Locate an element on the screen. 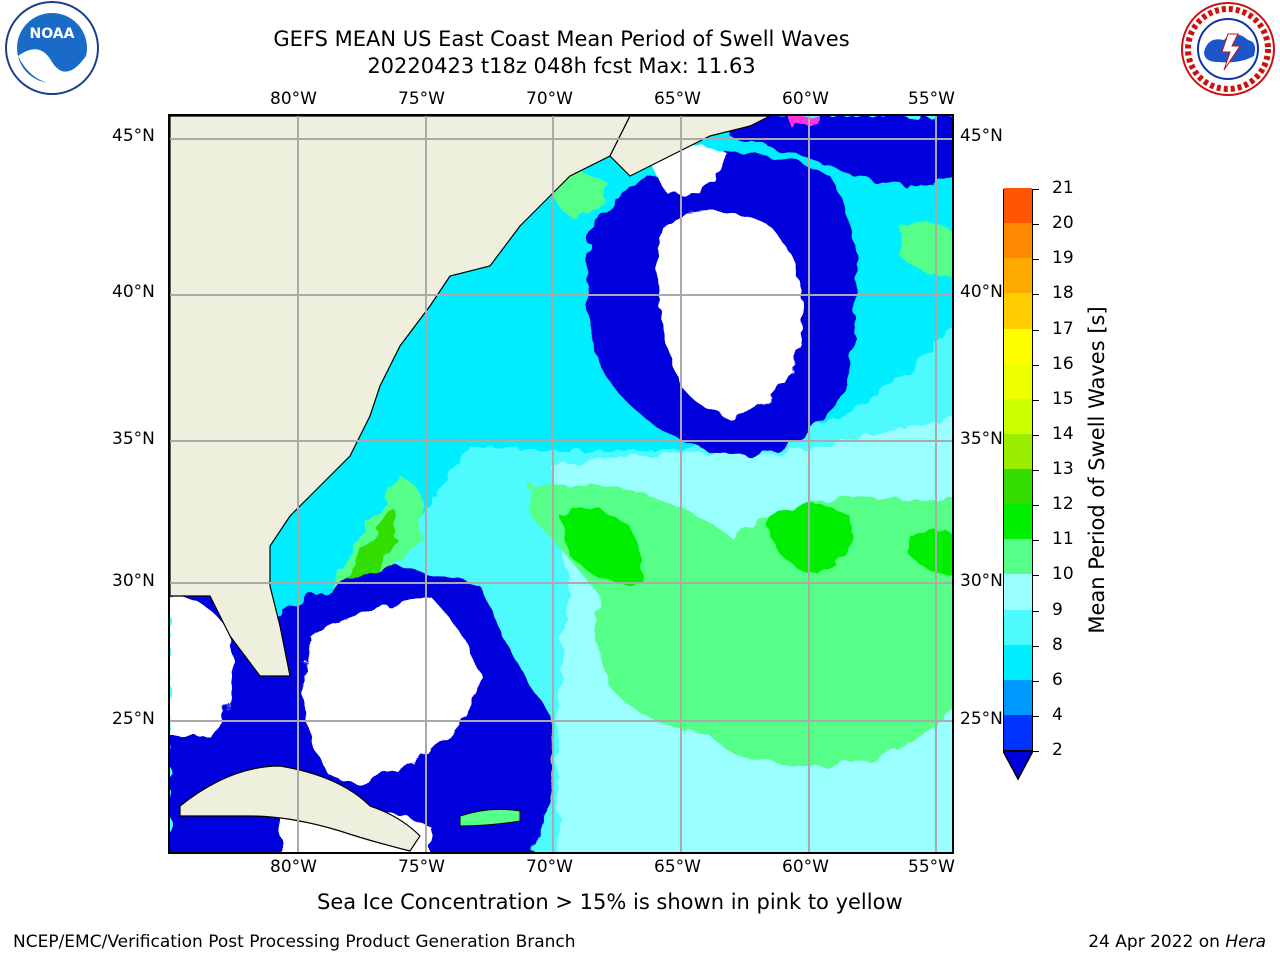 The width and height of the screenshot is (1280, 960). lat-tick-right: 35°N is located at coordinates (981, 439).